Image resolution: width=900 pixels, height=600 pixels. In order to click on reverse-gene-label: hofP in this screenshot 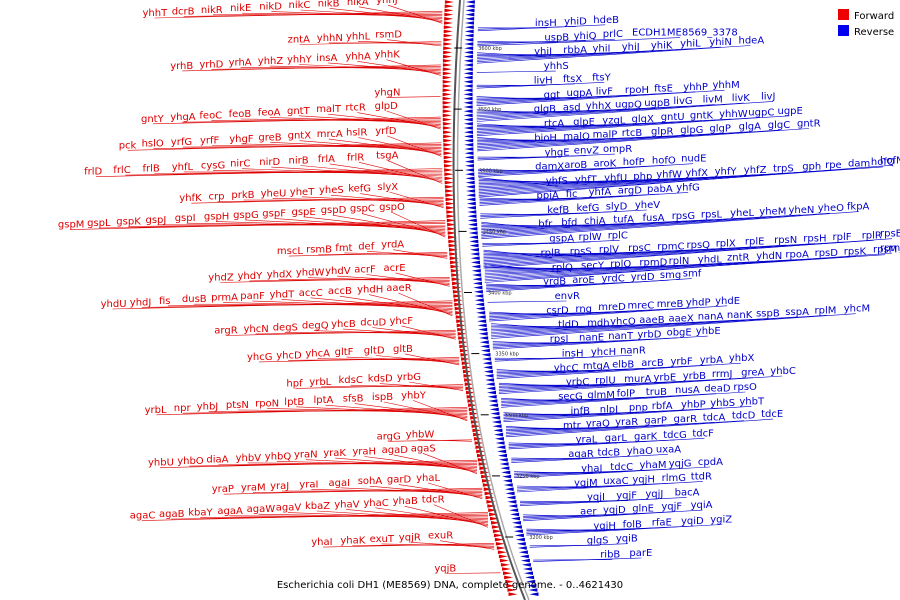, I will do `click(634, 162)`.